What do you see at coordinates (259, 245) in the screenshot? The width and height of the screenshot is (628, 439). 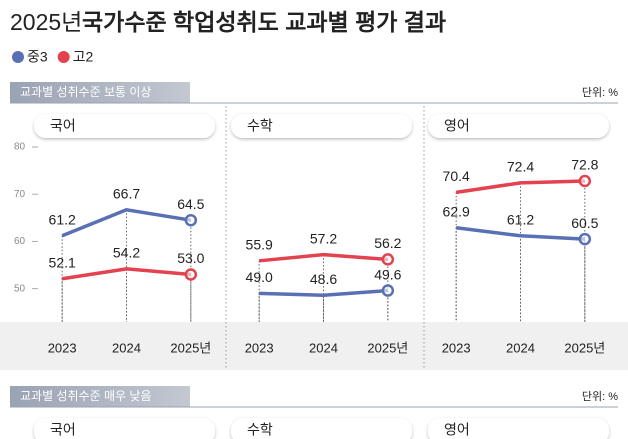 I see `value-label: 55.9` at bounding box center [259, 245].